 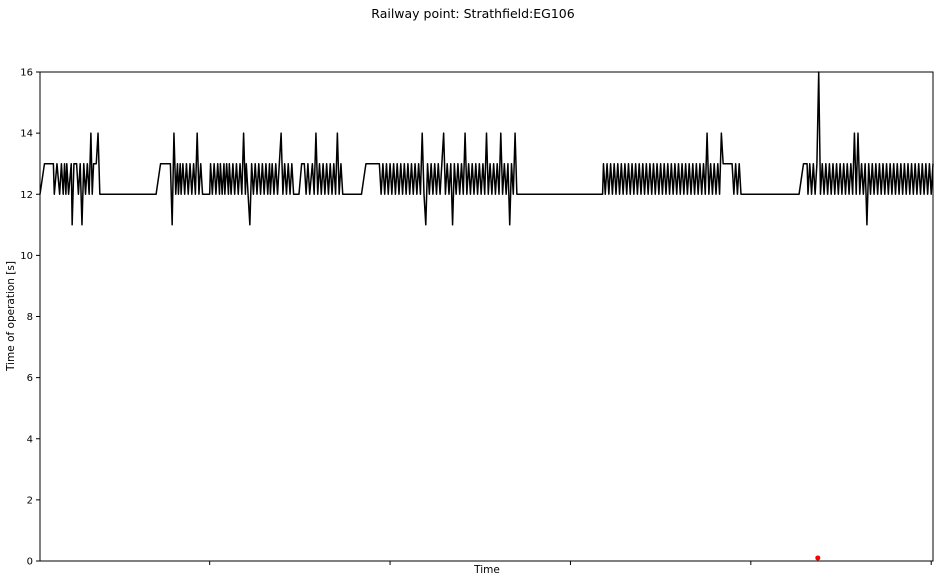 I want to click on y-tick-label: 10, so click(x=26, y=256).